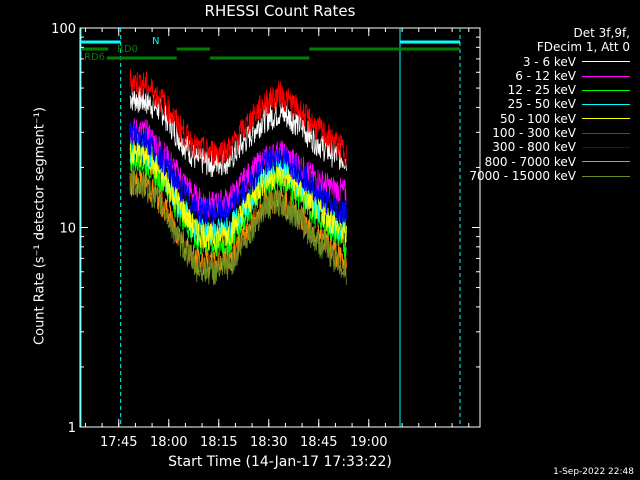  I want to click on legend-entry-label: 50 - 100 keV, so click(537, 118).